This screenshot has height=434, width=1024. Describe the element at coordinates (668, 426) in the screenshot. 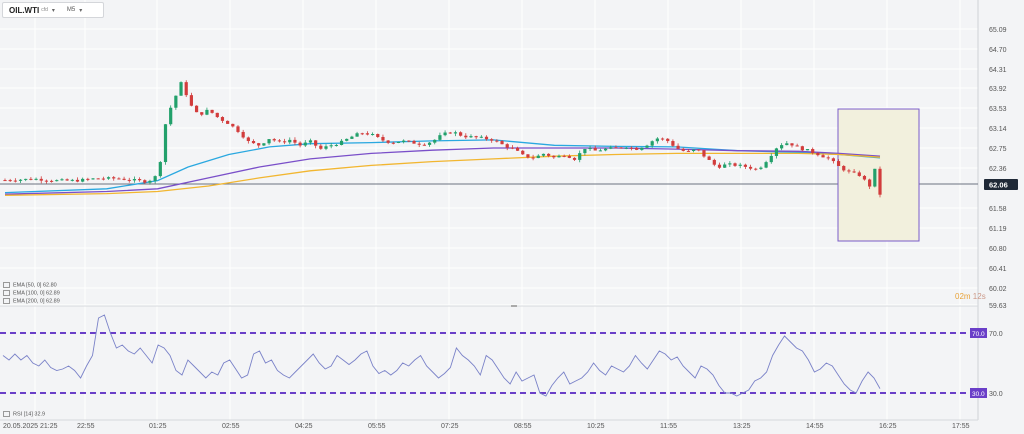

I see `time-tick-label: 11:55` at that location.